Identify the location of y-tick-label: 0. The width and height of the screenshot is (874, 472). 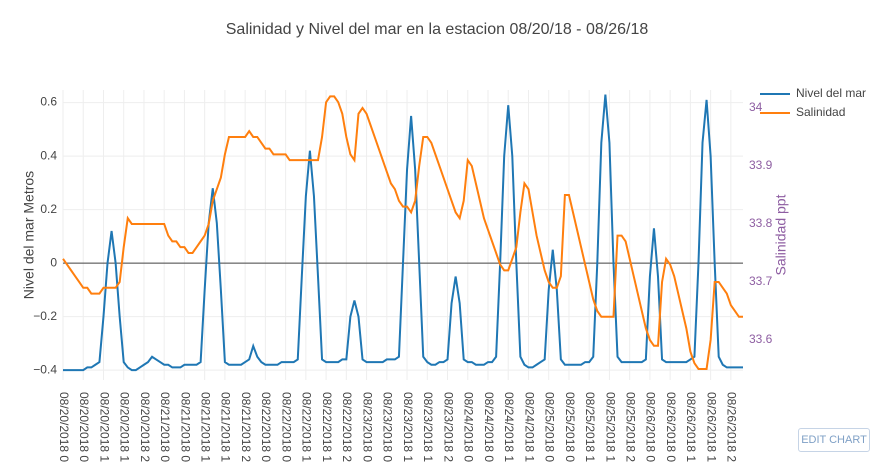
(53, 262).